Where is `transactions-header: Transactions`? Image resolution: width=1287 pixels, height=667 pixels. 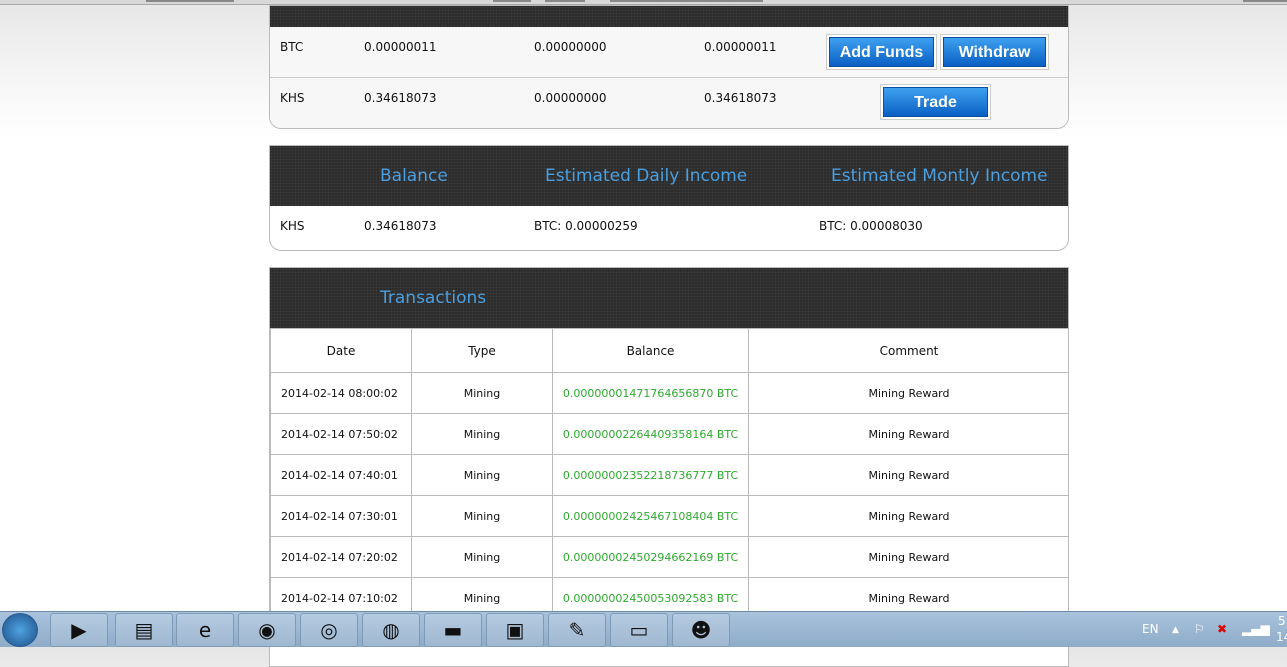 transactions-header: Transactions is located at coordinates (669, 298).